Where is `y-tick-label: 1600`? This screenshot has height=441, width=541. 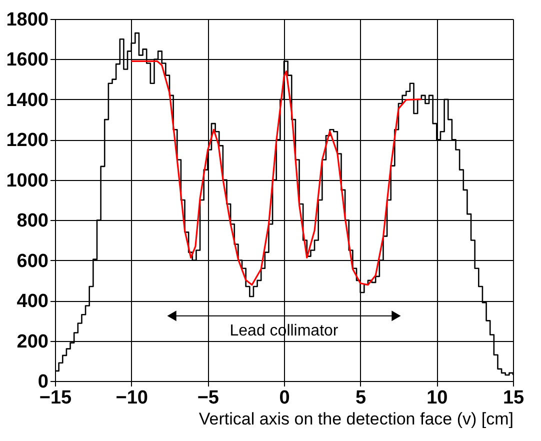 y-tick-label: 1600 is located at coordinates (27, 60).